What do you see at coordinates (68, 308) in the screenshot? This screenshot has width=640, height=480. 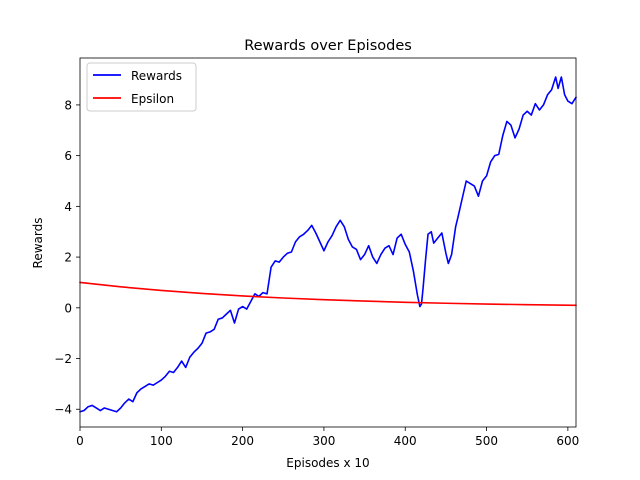 I see `y-tick-label: 0` at bounding box center [68, 308].